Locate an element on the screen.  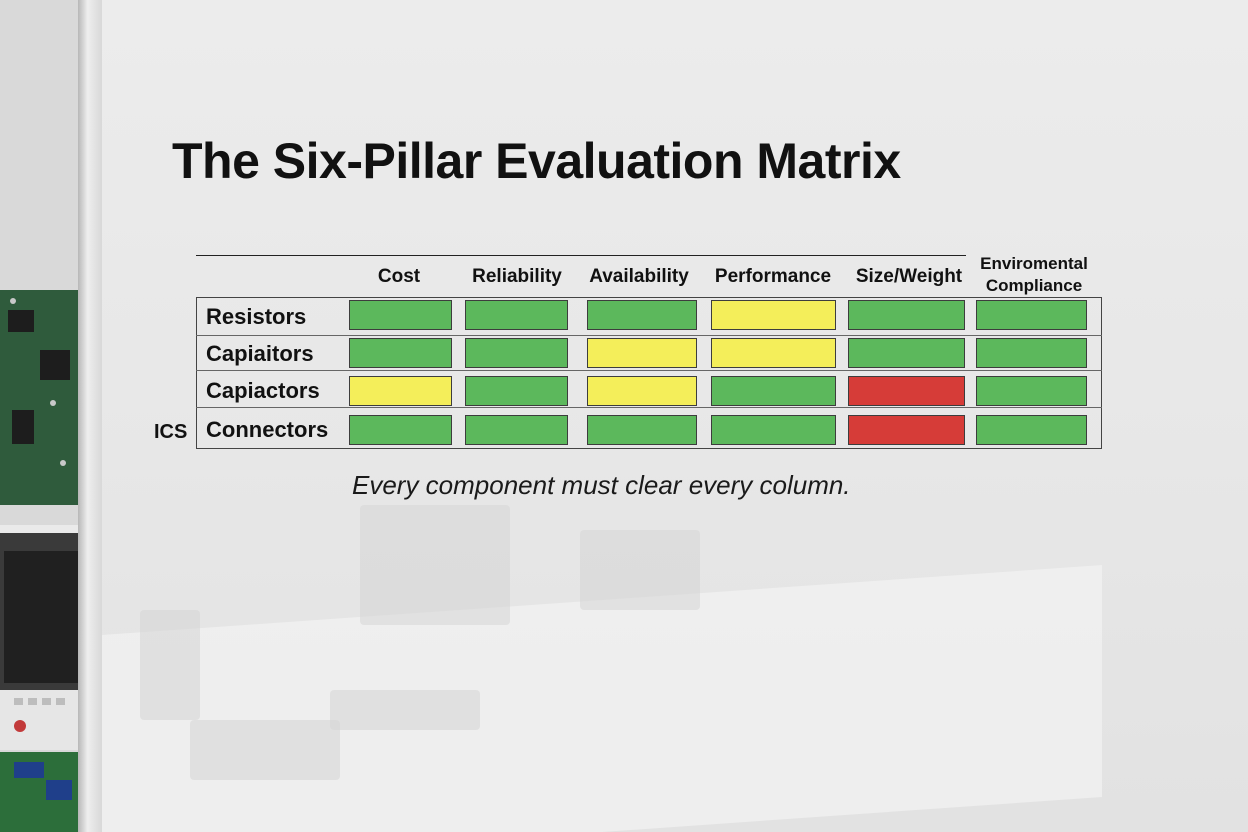
row-label-resistors: Resistors is located at coordinates (256, 316).